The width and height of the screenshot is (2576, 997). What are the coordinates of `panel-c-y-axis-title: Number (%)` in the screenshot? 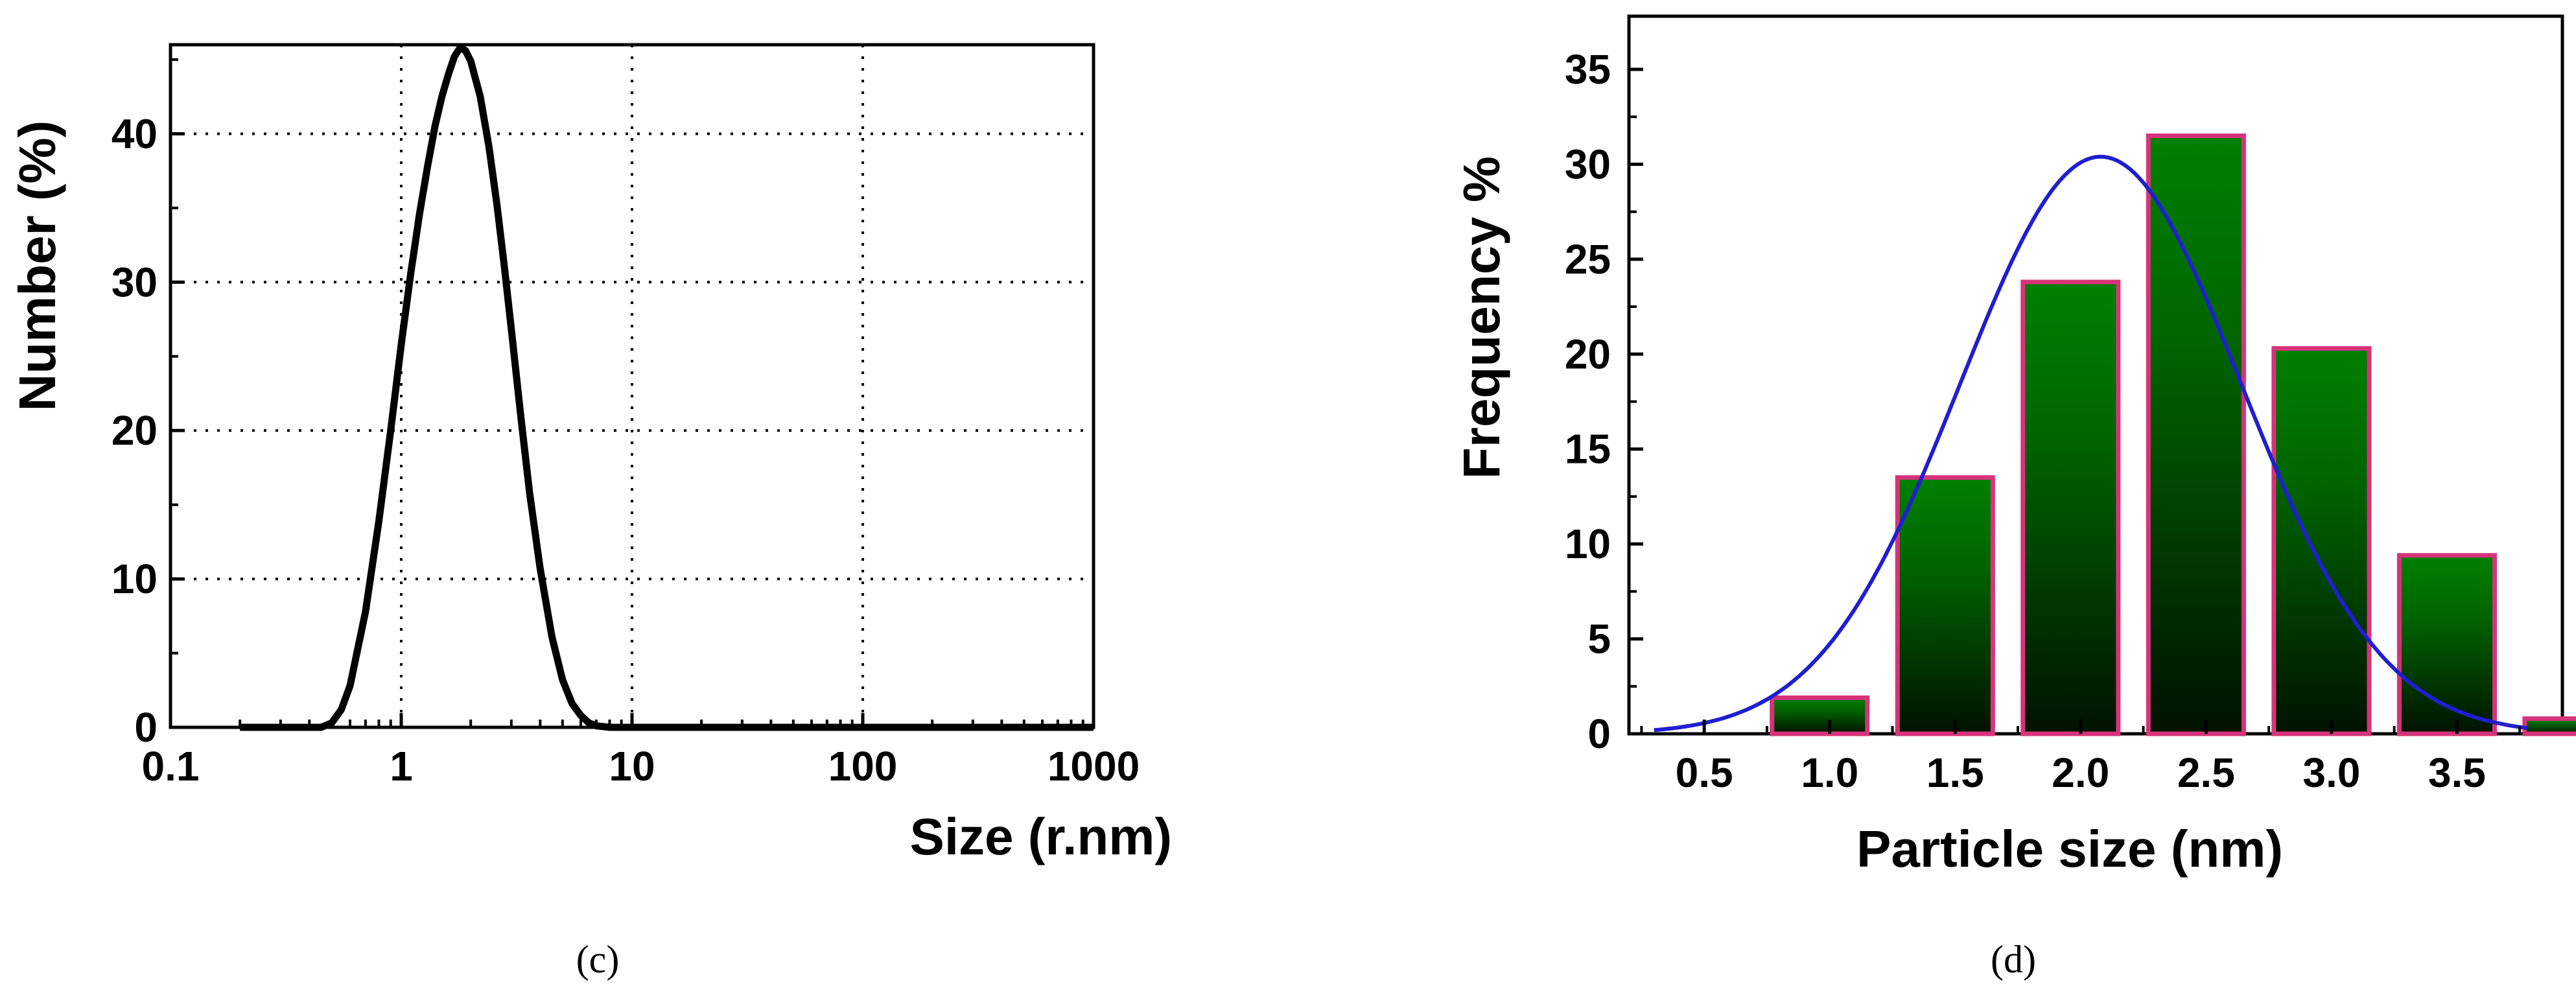 It's located at (37, 266).